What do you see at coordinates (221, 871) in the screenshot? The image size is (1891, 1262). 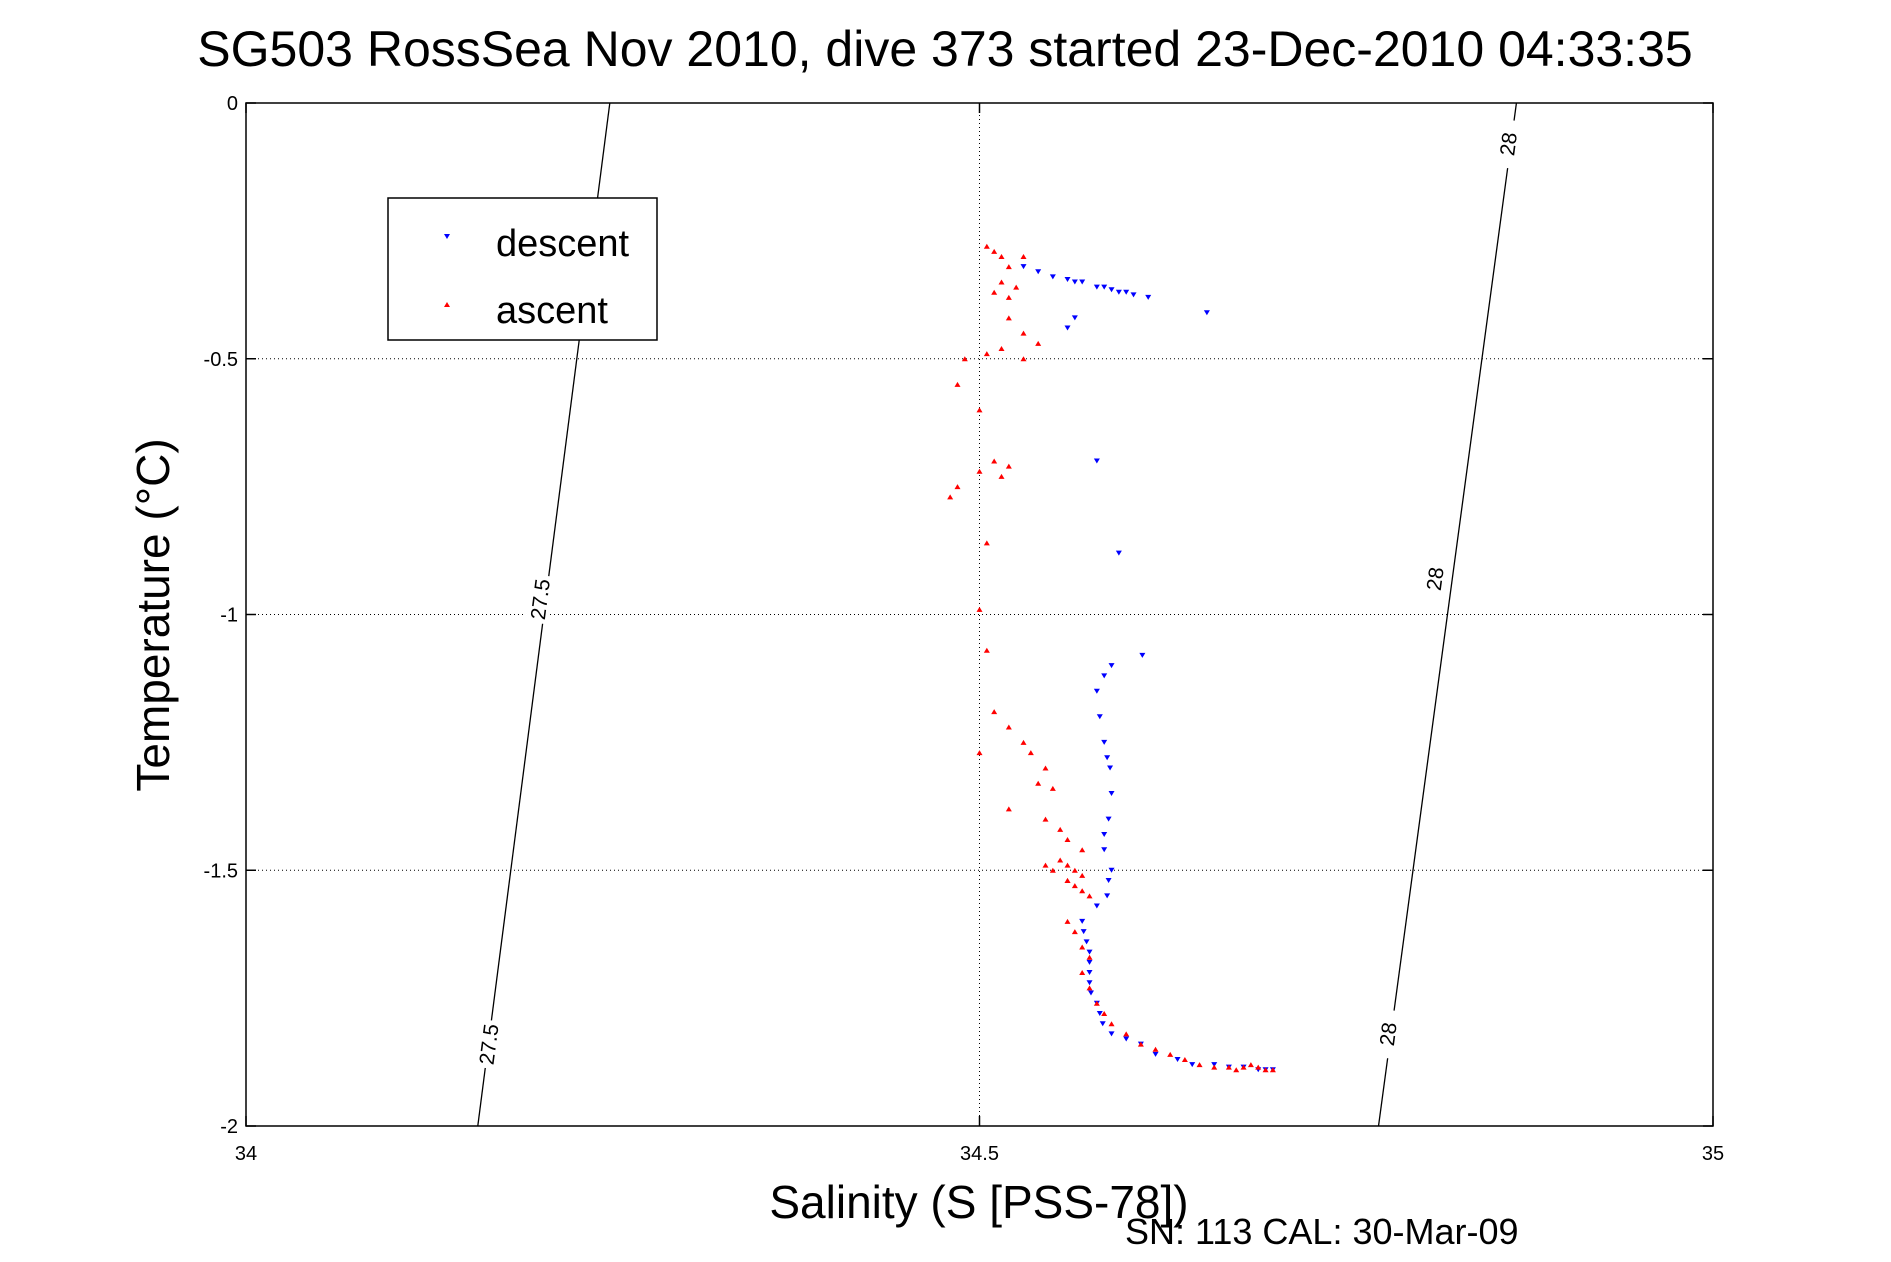 I see `y-tick-label: -1.5` at bounding box center [221, 871].